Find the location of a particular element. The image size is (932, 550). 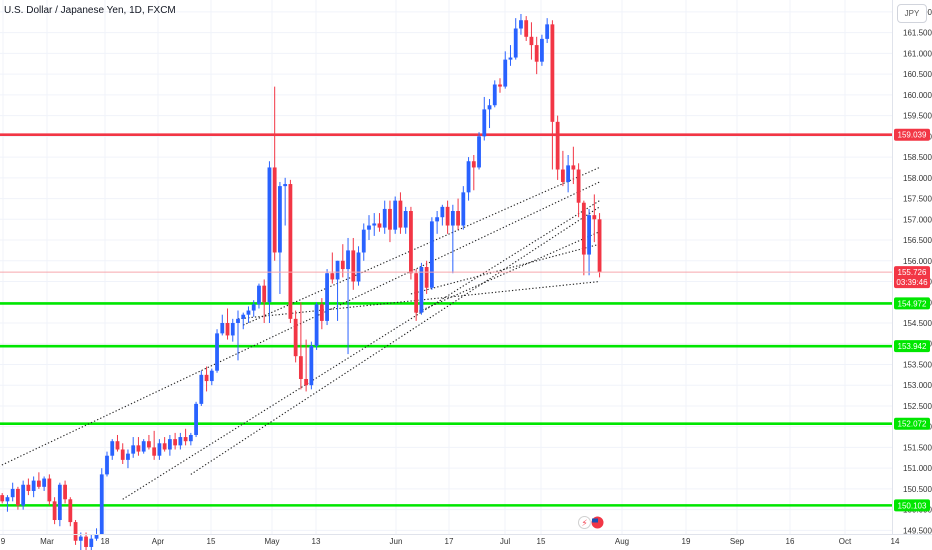

flash-icon: ⚡ is located at coordinates (584, 523).